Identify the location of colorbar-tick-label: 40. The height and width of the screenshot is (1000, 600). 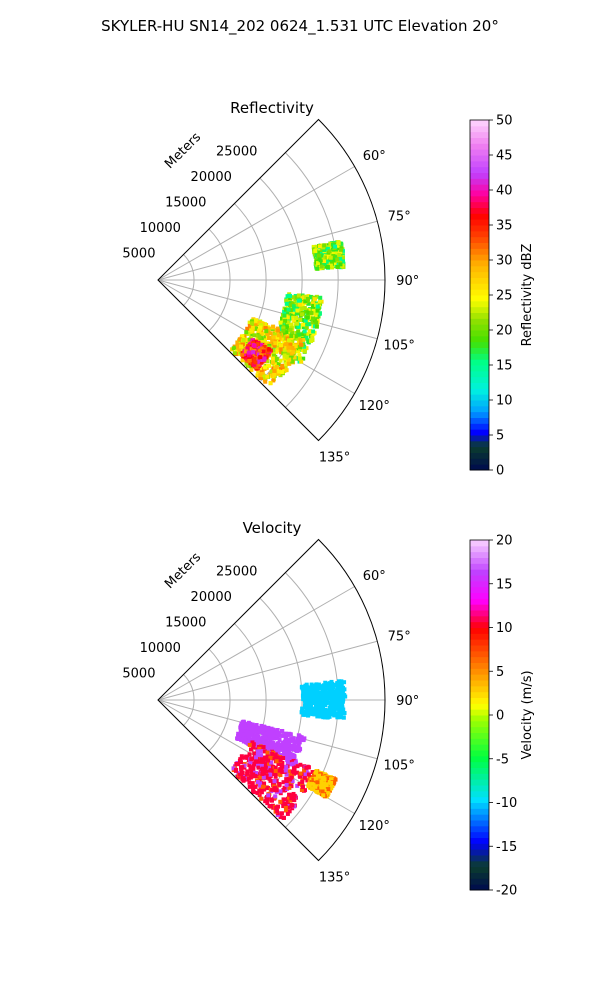
(504, 191).